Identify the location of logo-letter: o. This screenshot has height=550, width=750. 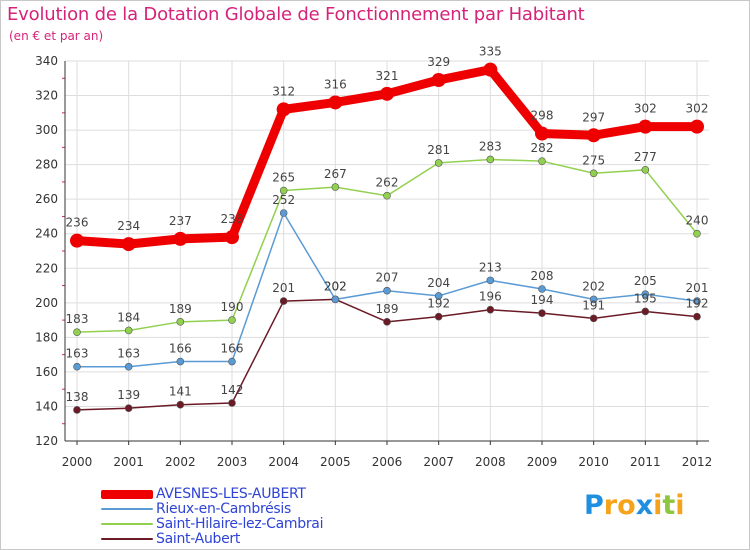
(626, 505).